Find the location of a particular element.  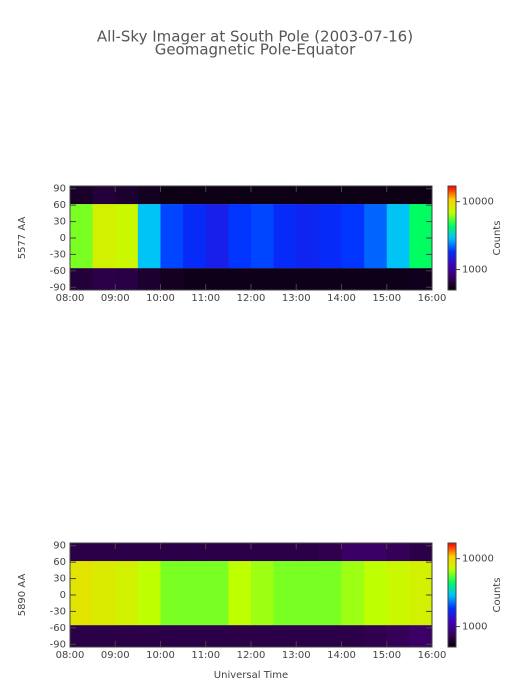

y-axis-label: 5890 AA is located at coordinates (22, 595).